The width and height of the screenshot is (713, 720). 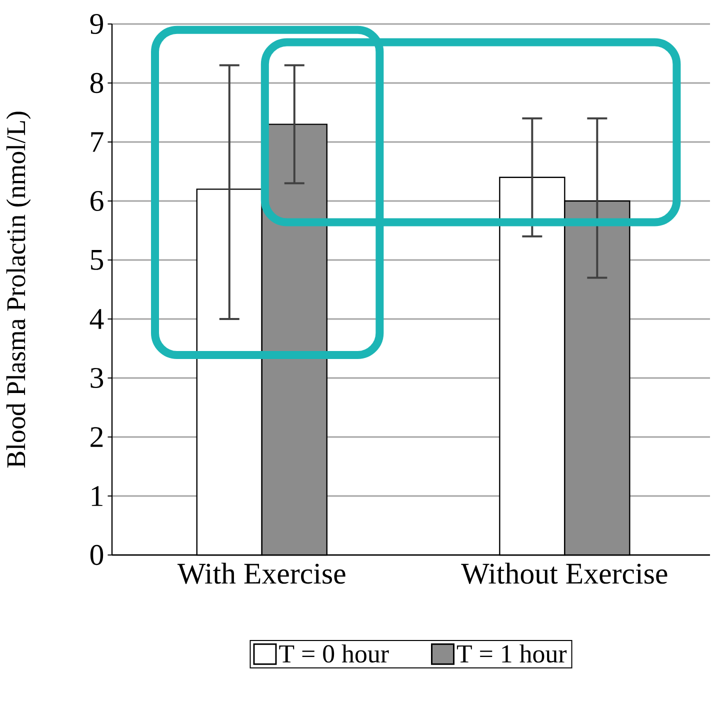 I want to click on y-tick-label: 9, so click(x=97, y=24).